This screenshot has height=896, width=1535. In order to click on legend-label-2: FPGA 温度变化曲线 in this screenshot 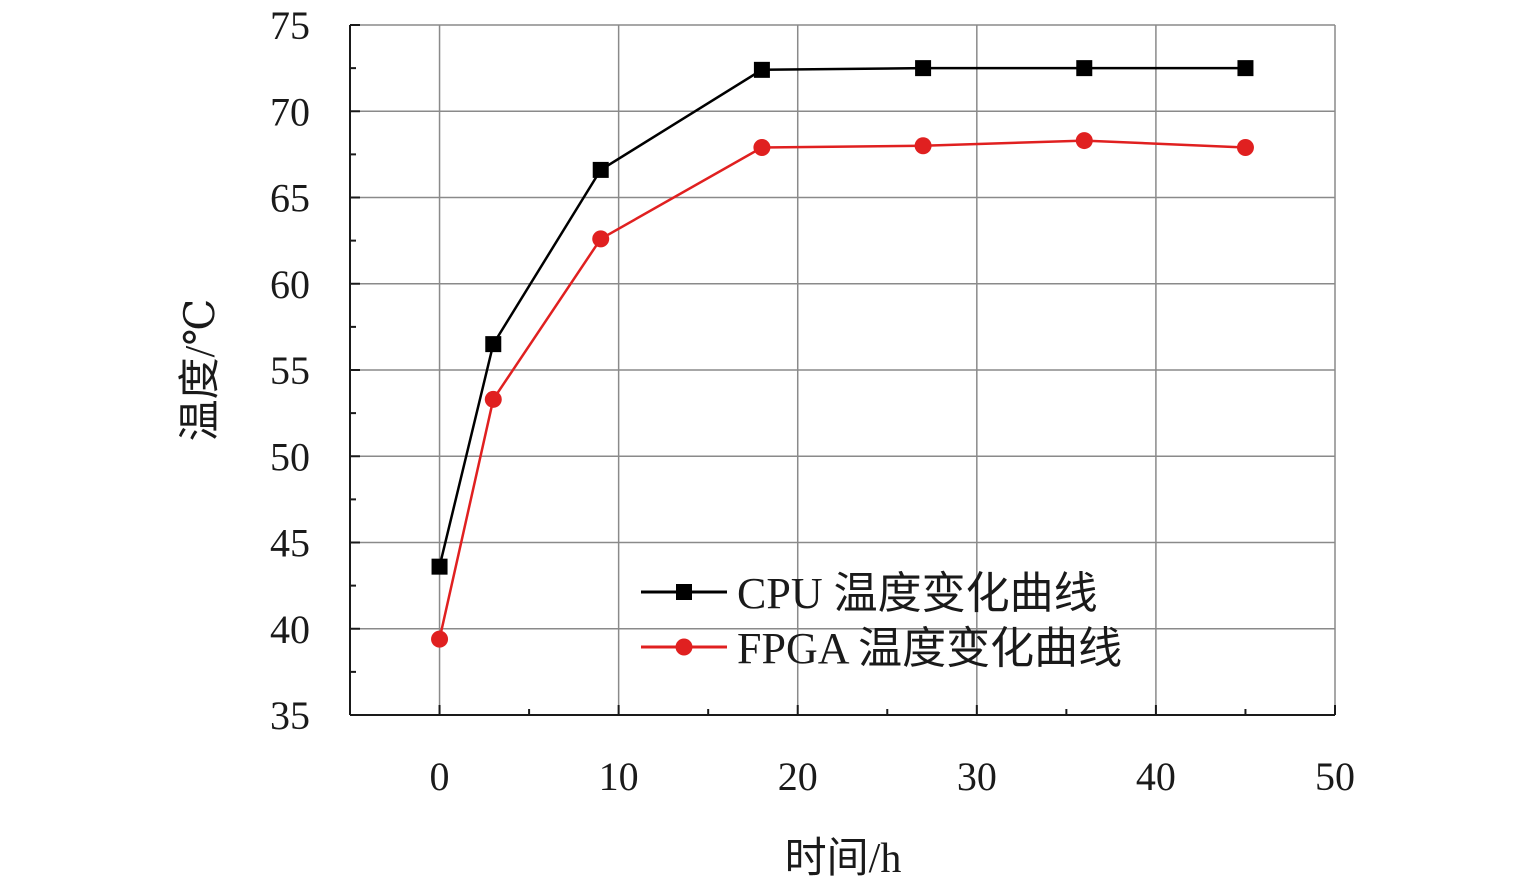, I will do `click(929, 648)`.